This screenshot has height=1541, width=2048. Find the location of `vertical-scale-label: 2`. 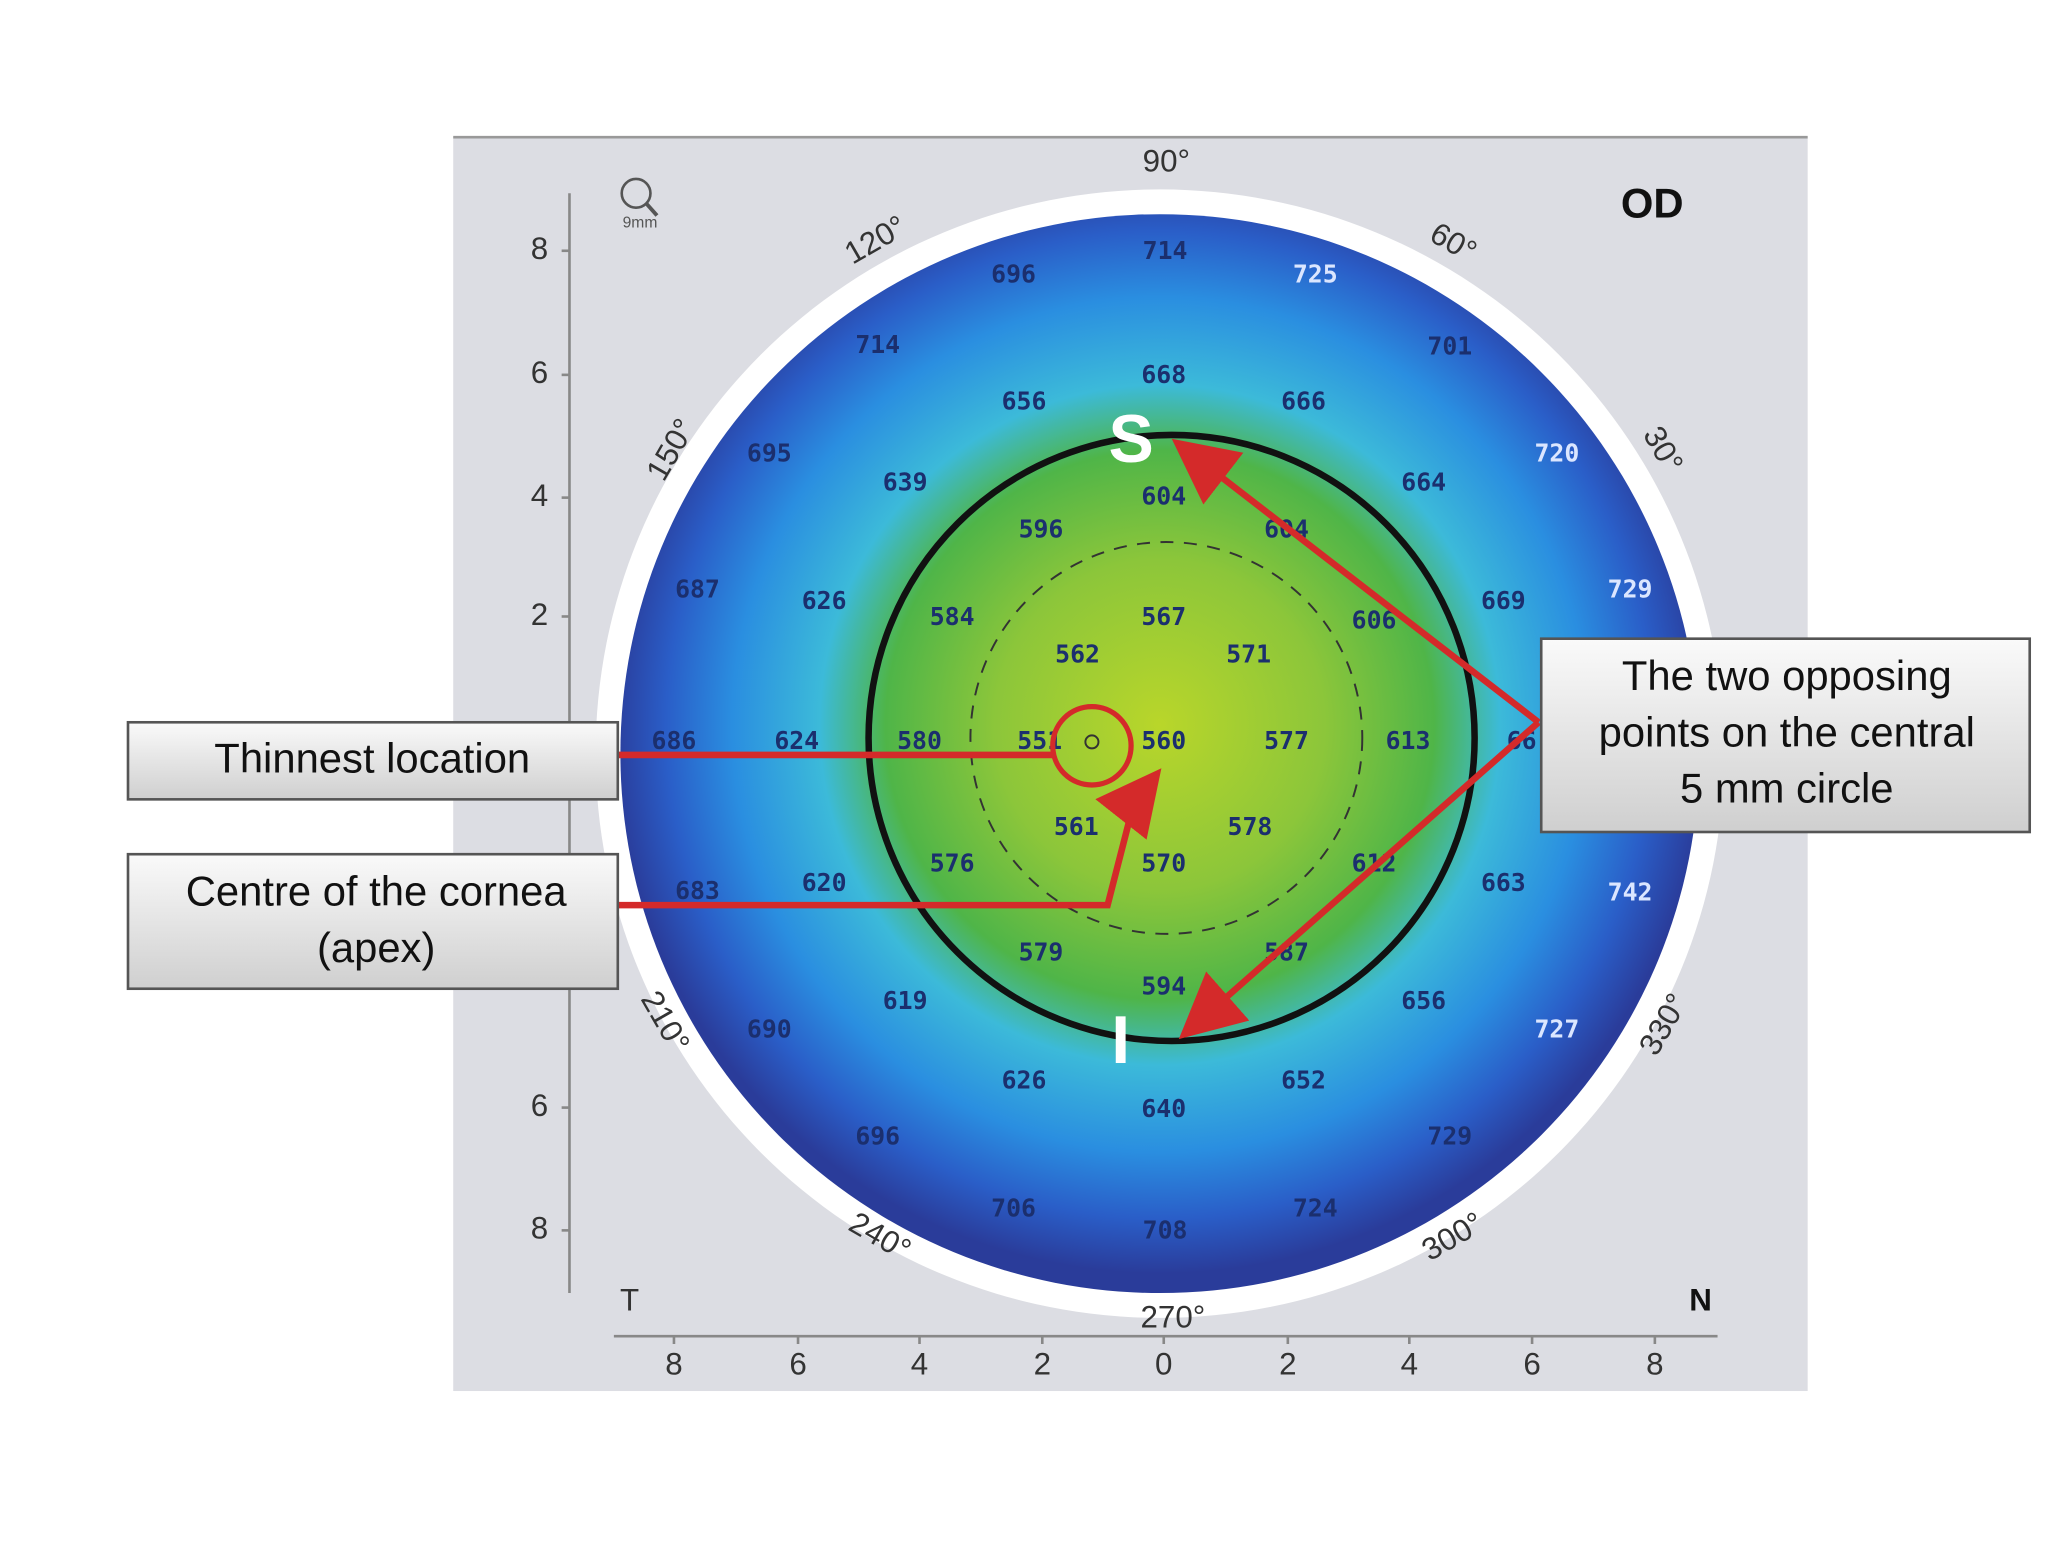

vertical-scale-label: 2 is located at coordinates (539, 614).